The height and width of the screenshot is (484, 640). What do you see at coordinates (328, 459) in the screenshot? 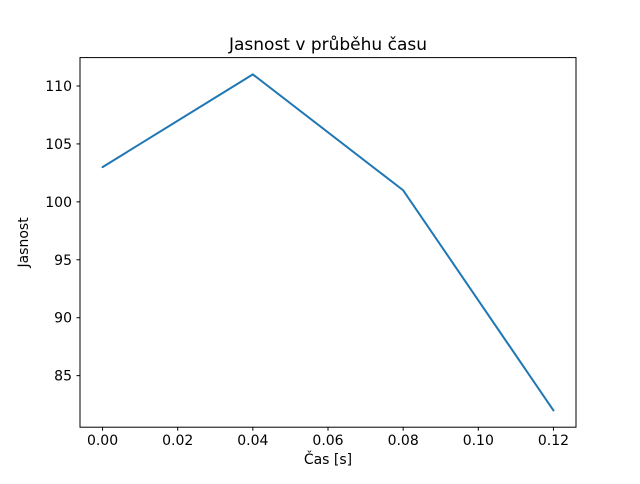
I see `x-axis-label: Čas [s]` at bounding box center [328, 459].